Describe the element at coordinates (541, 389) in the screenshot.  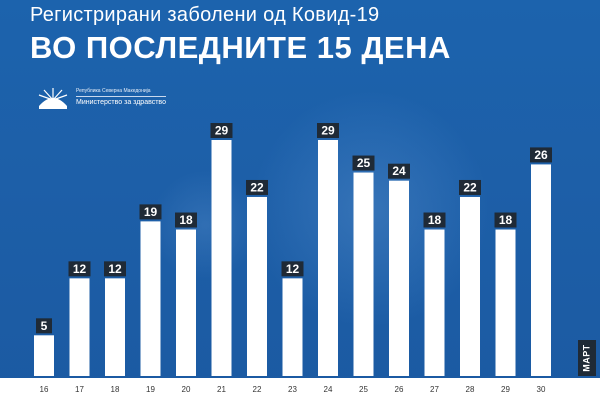
I see `x-tick-label: 30` at that location.